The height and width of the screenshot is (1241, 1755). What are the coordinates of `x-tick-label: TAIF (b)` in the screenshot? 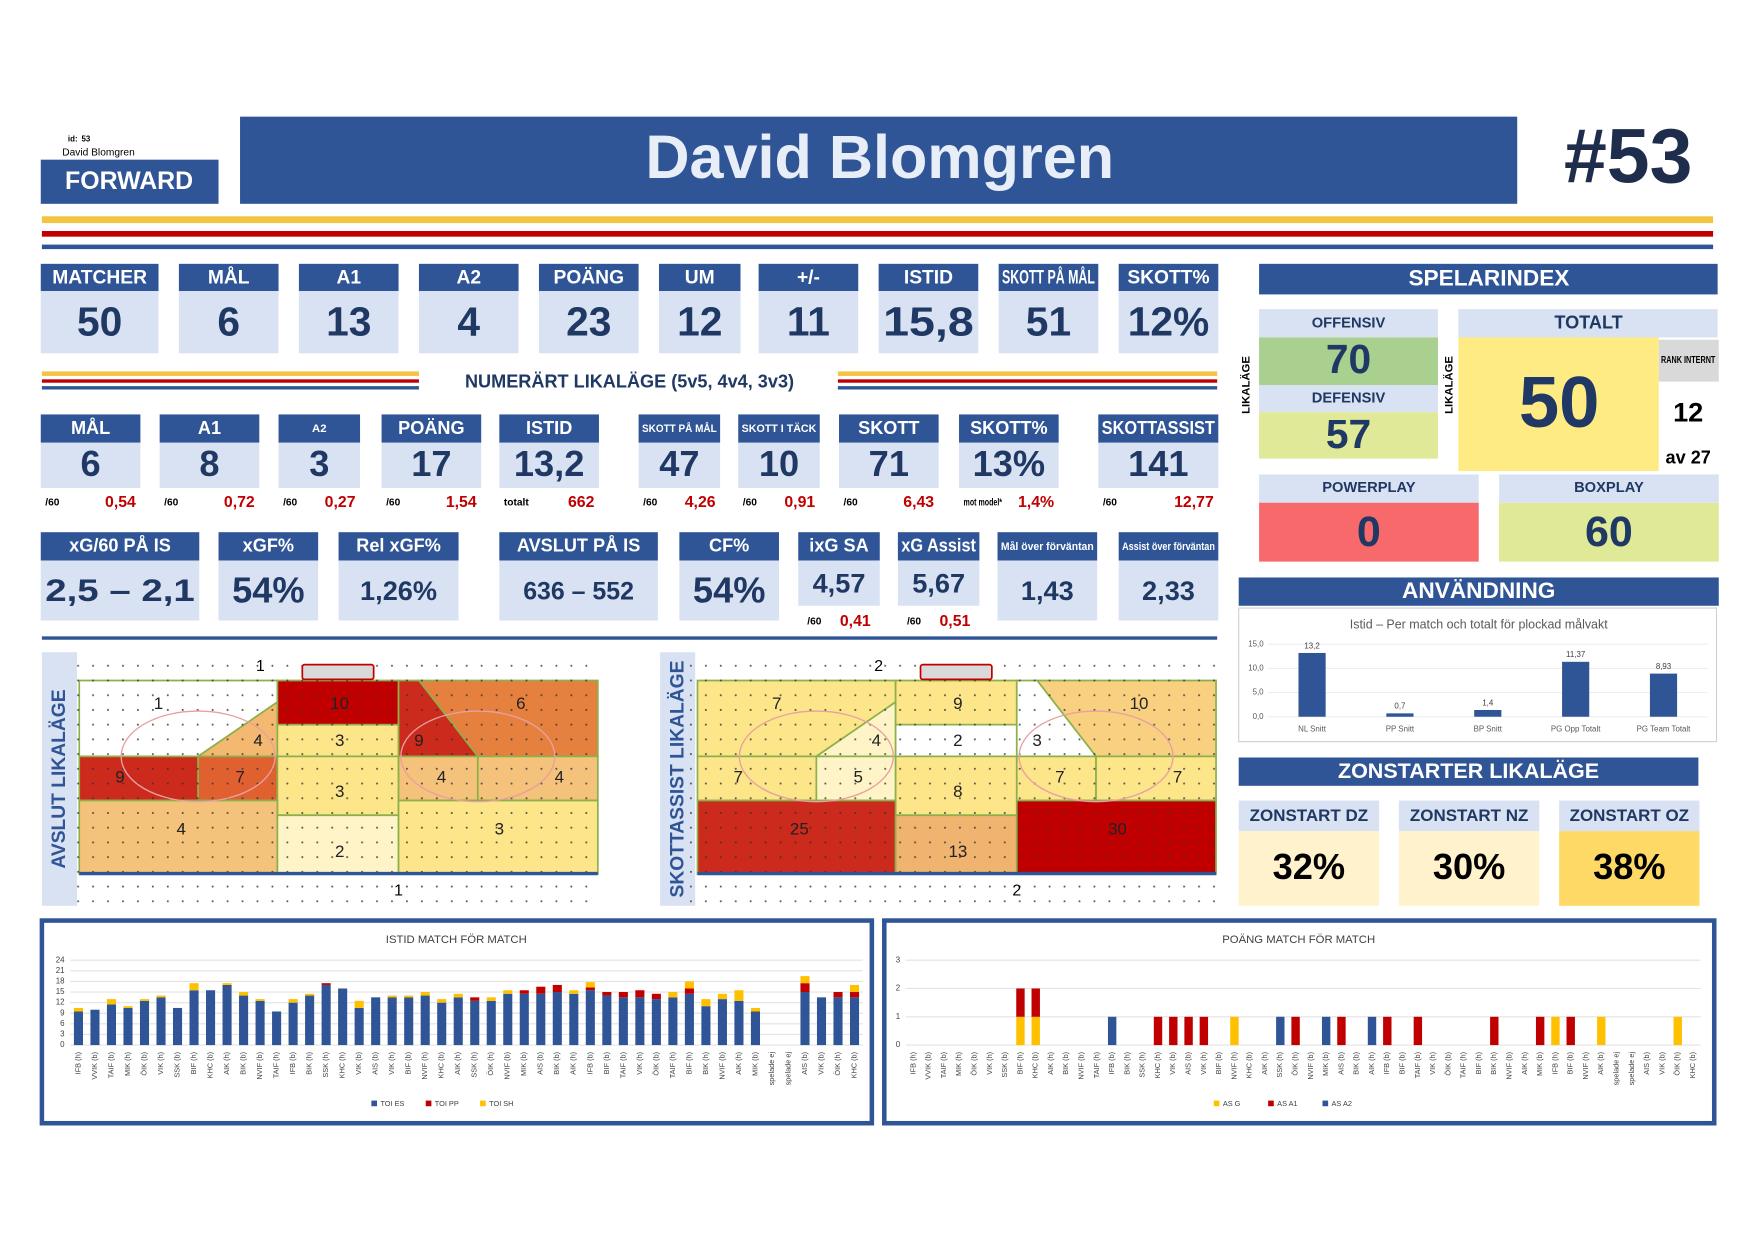 It's located at (1417, 1065).